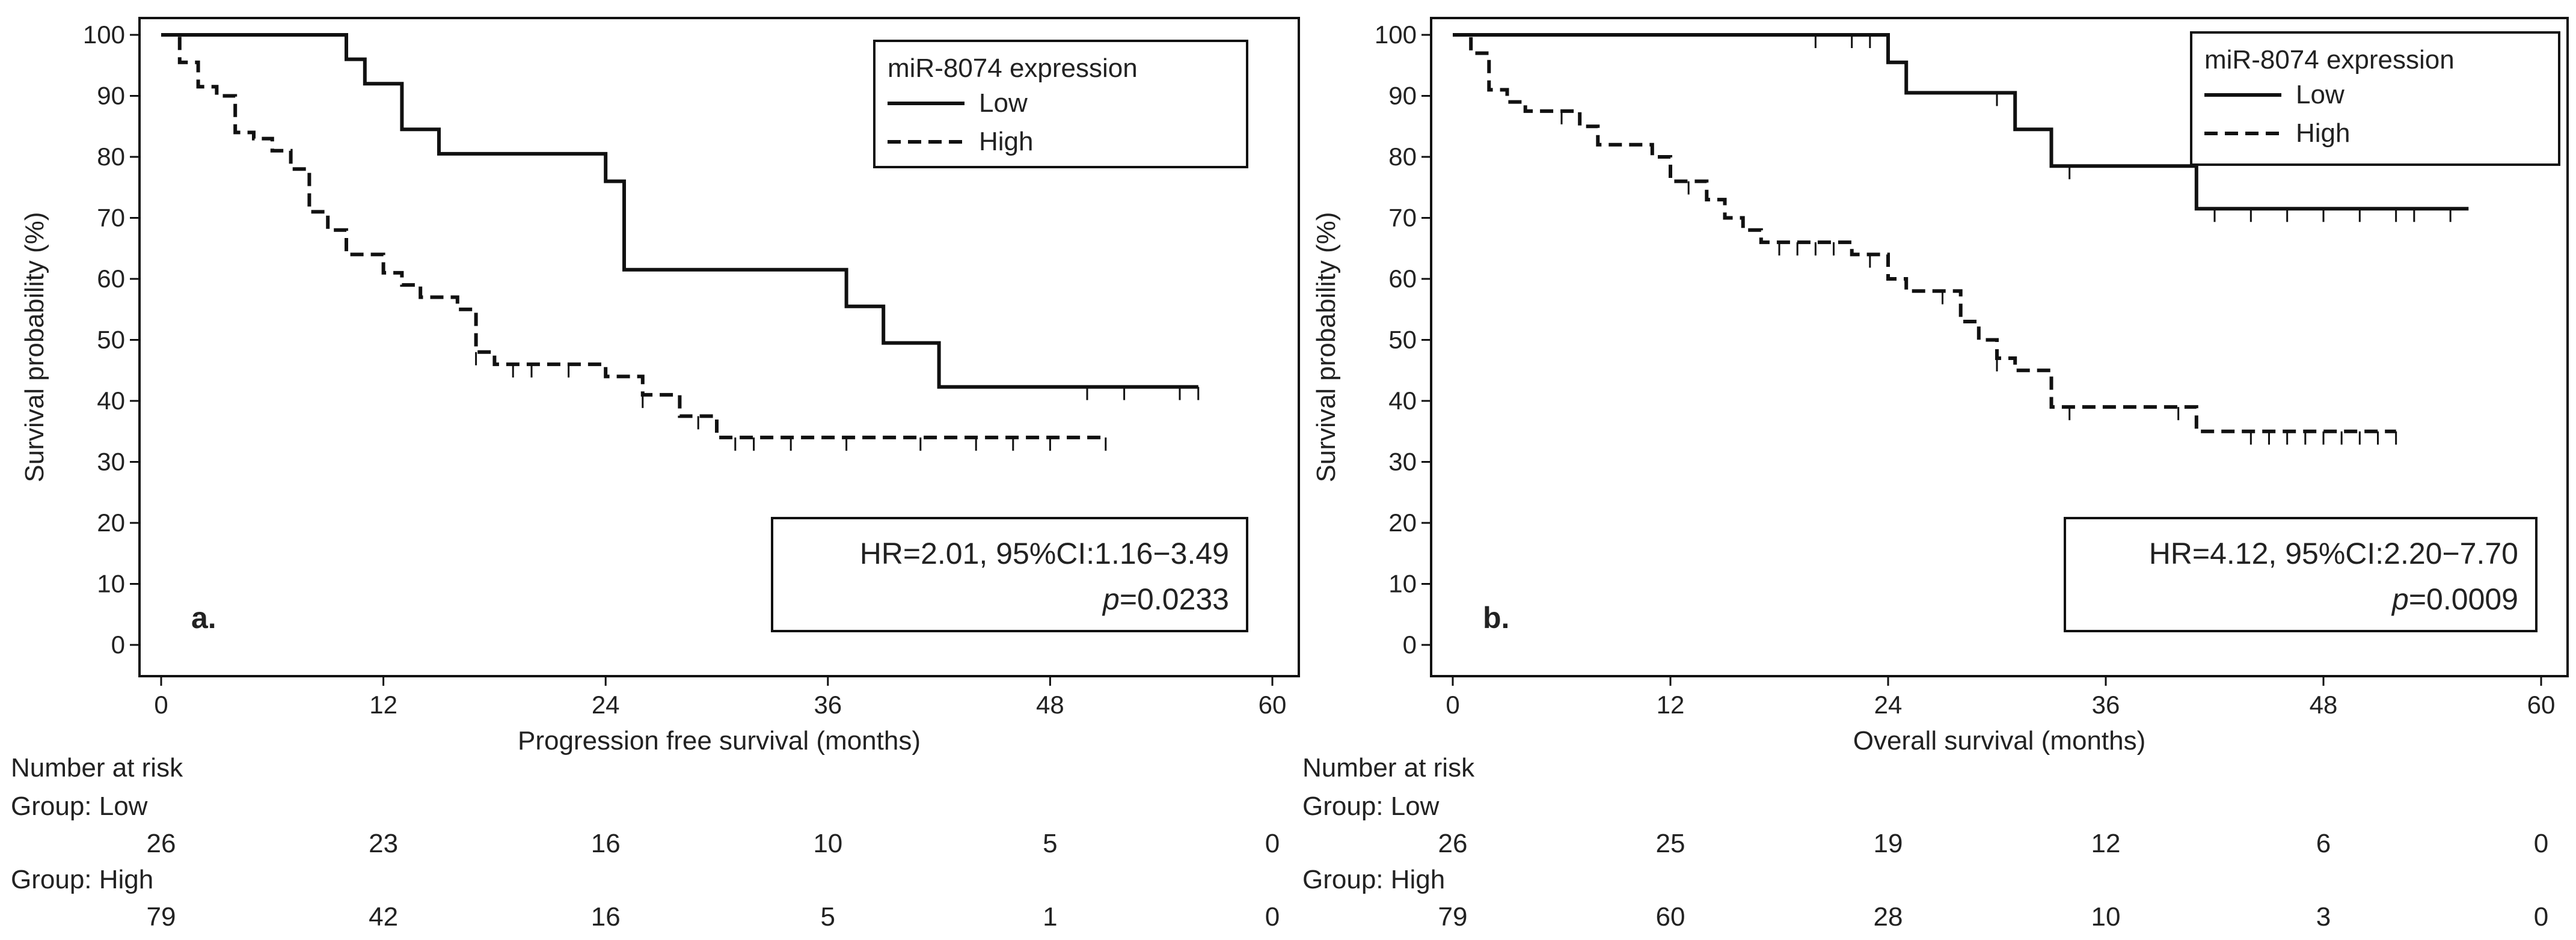 This screenshot has width=2576, height=940. What do you see at coordinates (1050, 917) in the screenshot?
I see `risk-count: 1` at bounding box center [1050, 917].